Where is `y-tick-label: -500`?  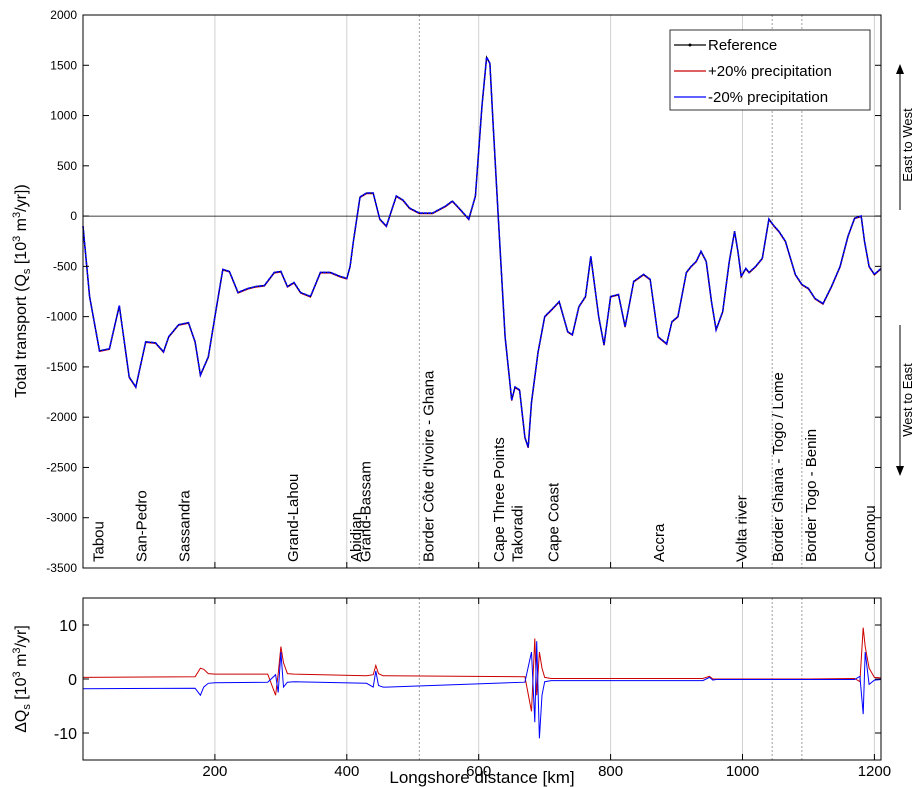
y-tick-label: -500 is located at coordinates (65, 266).